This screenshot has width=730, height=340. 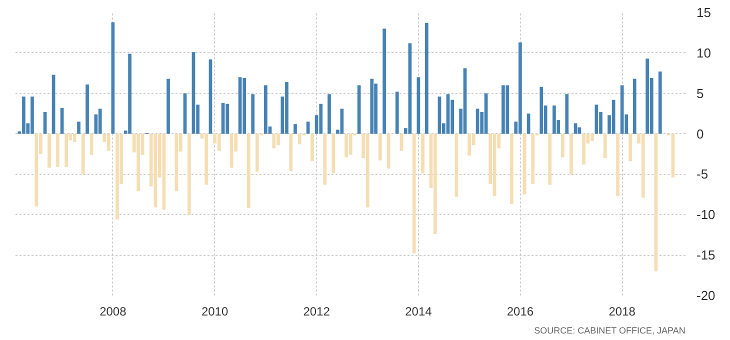 What do you see at coordinates (622, 311) in the screenshot?
I see `x-tick-label: 2018` at bounding box center [622, 311].